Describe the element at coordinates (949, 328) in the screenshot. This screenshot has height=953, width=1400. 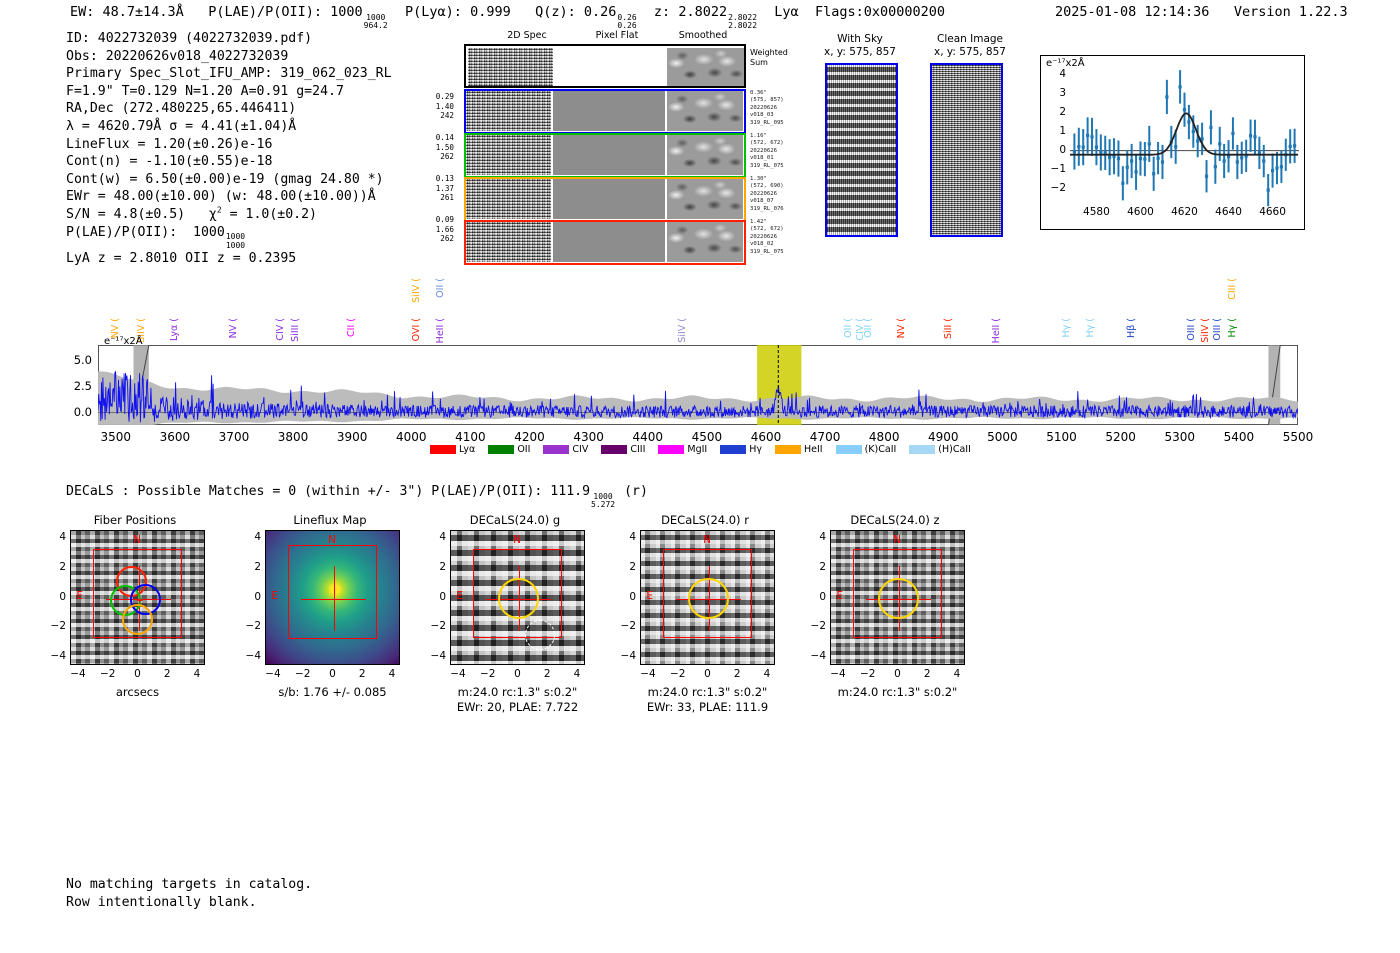
I see `spectrum-line-label: SiII (` at that location.